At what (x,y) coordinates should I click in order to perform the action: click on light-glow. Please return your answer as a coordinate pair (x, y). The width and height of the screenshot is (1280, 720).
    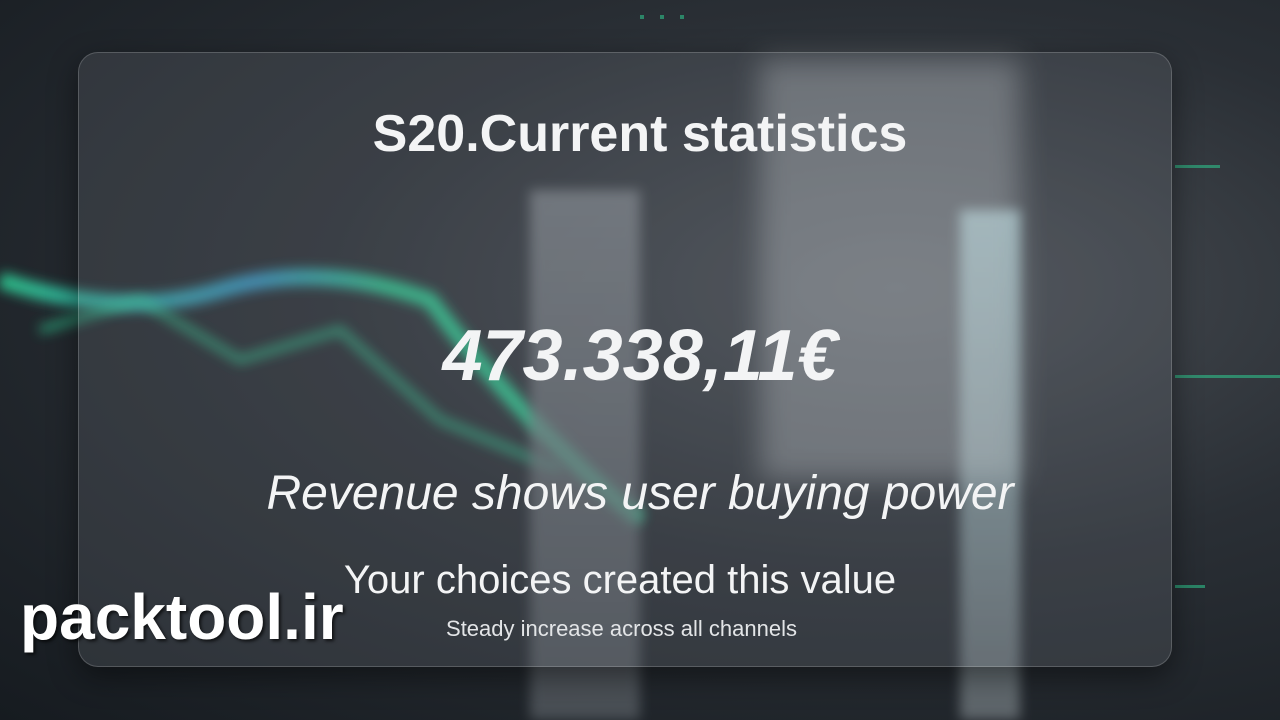
    Looking at the image, I should click on (890, 270).